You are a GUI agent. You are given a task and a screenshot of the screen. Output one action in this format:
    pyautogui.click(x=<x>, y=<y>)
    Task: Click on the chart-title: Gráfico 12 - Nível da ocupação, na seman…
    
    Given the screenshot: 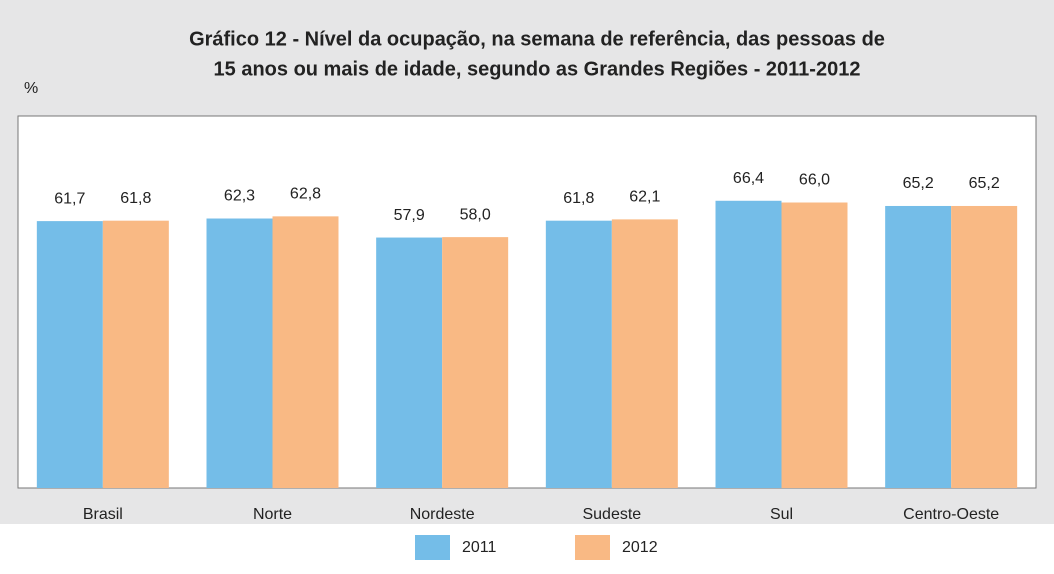 What is the action you would take?
    pyautogui.click(x=537, y=39)
    